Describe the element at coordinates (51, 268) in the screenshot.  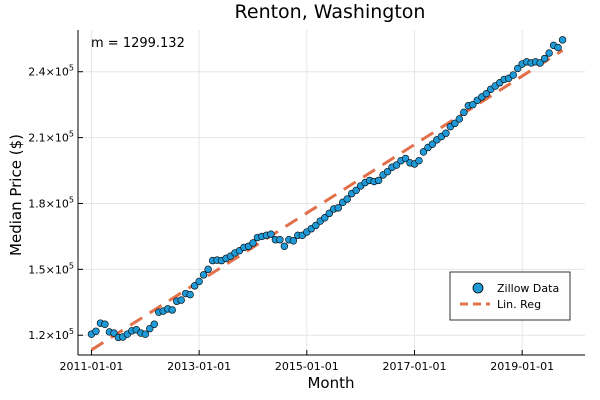
I see `y-tick-label: 1.5×105` at that location.